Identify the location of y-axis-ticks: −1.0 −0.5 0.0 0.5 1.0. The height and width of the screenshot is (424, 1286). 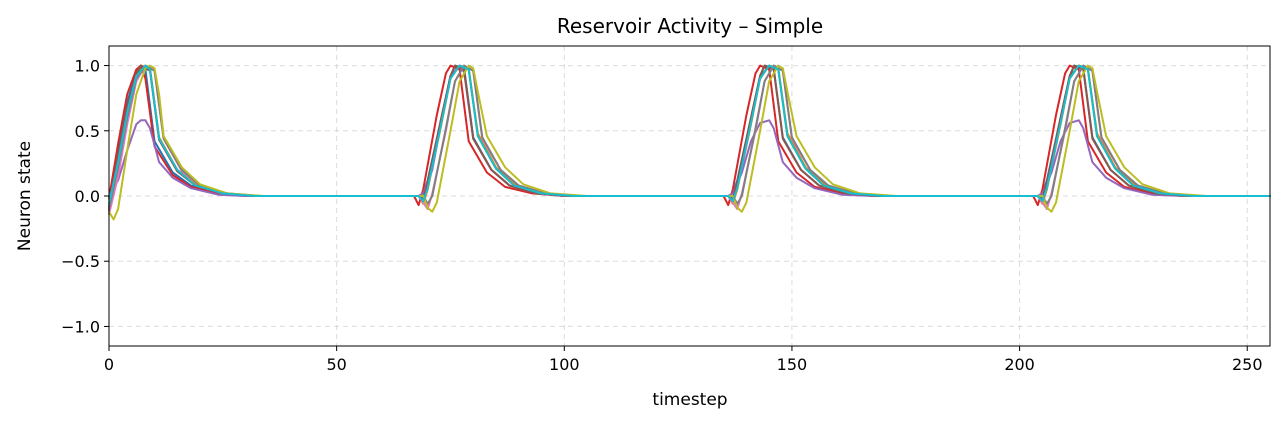
(85, 196).